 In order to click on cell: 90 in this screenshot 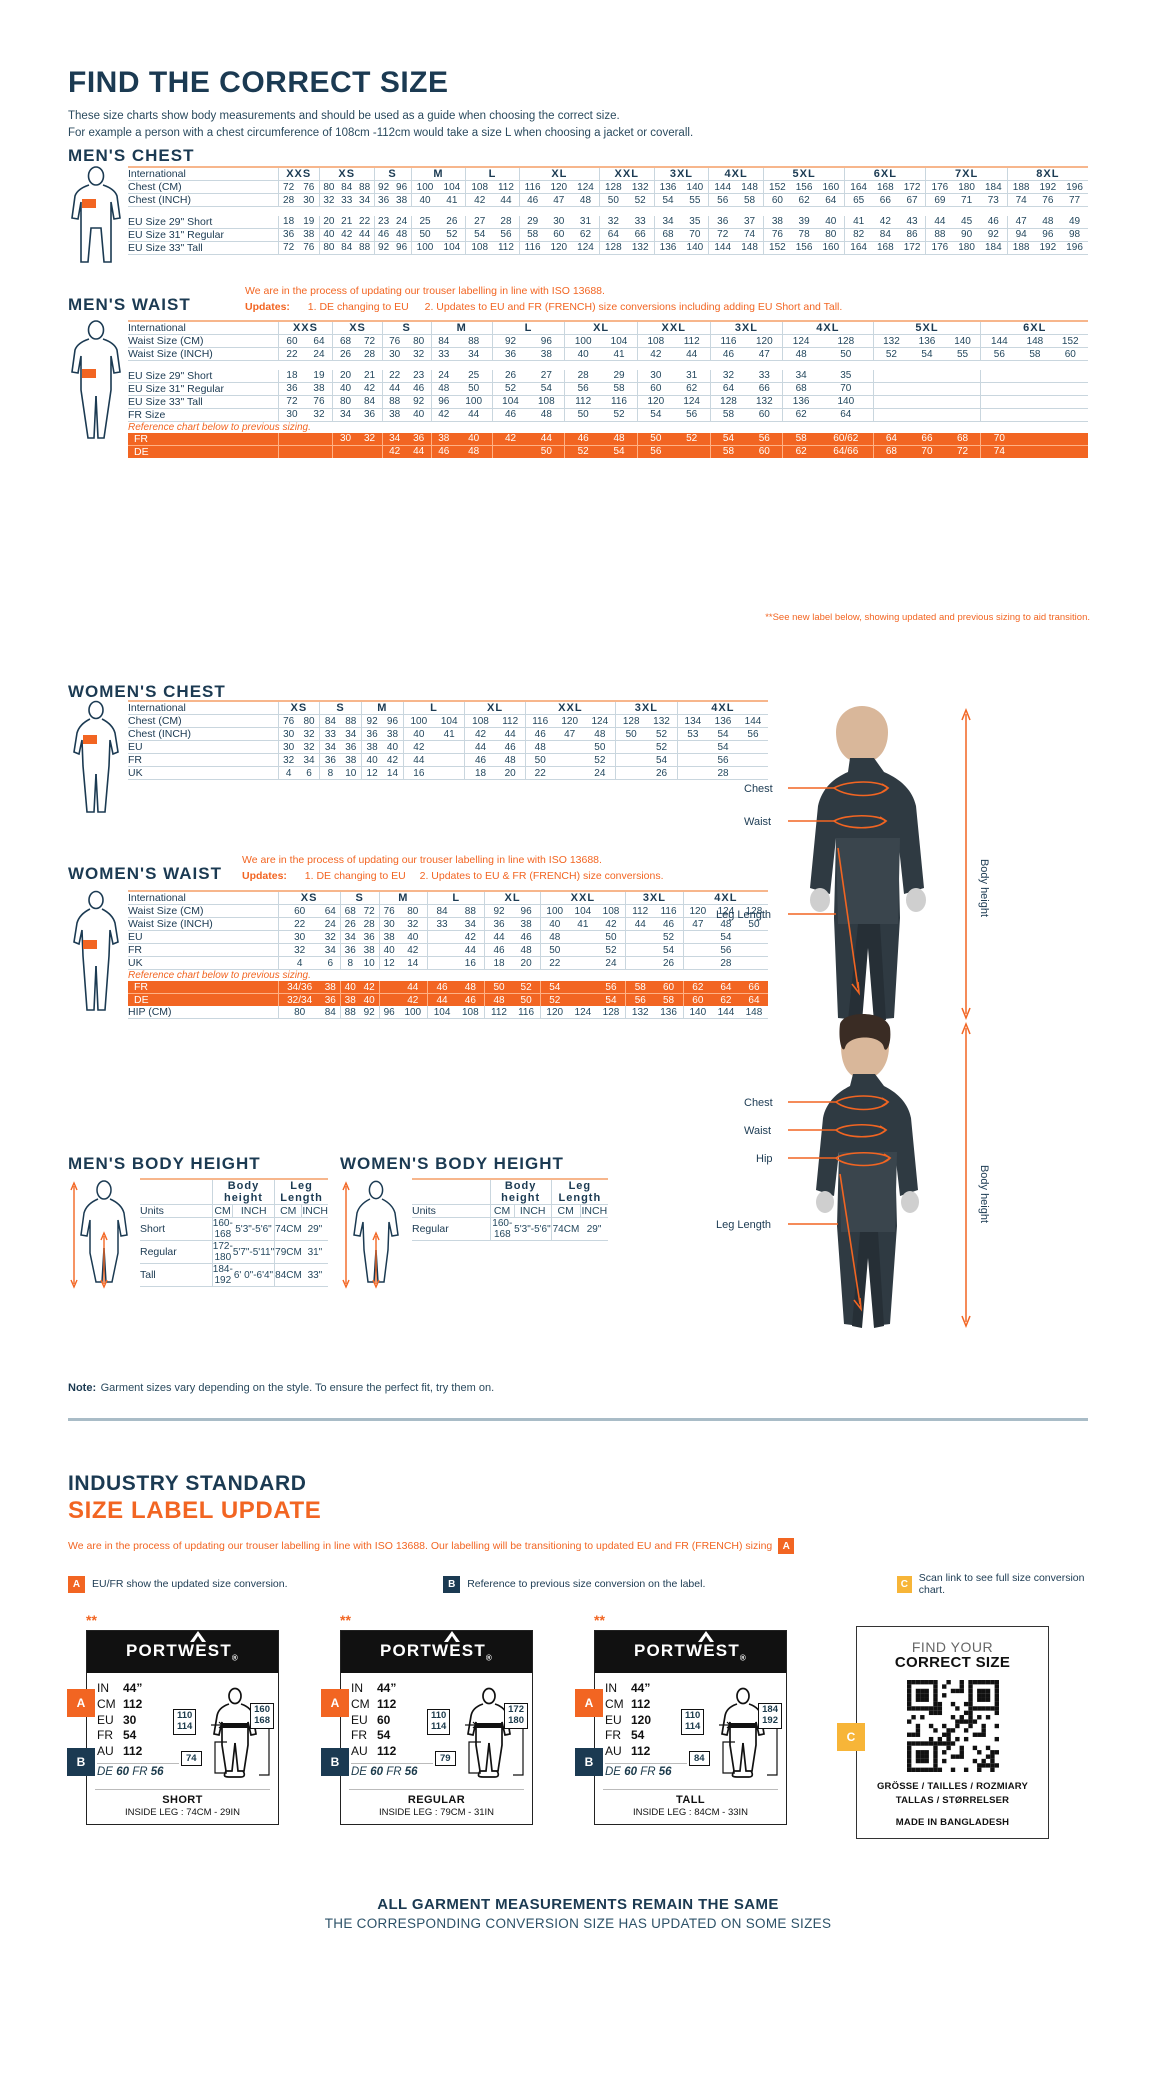, I will do `click(967, 234)`.